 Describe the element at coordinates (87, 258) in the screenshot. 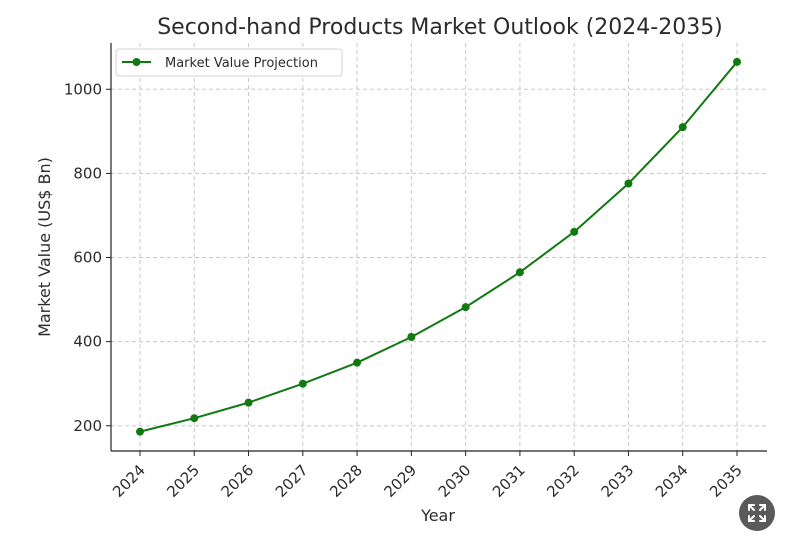

I see `y-tick-label: 600` at that location.